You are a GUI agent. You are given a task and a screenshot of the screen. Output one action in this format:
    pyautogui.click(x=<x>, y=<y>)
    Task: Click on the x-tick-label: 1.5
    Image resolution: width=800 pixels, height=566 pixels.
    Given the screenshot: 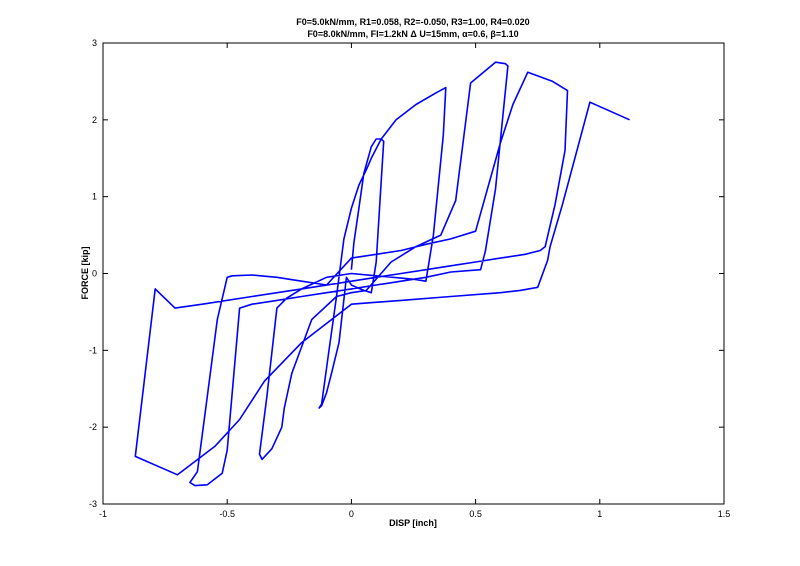 What is the action you would take?
    pyautogui.click(x=724, y=514)
    